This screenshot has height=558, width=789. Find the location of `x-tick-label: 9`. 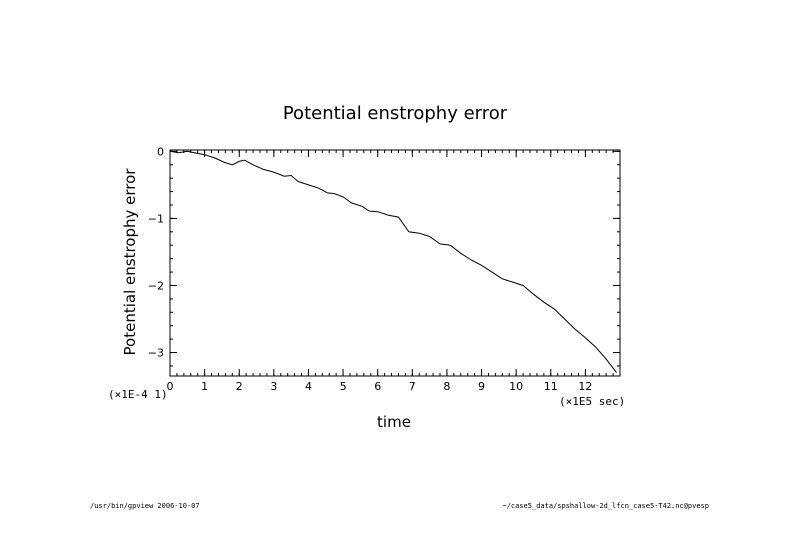

x-tick-label: 9 is located at coordinates (481, 386).